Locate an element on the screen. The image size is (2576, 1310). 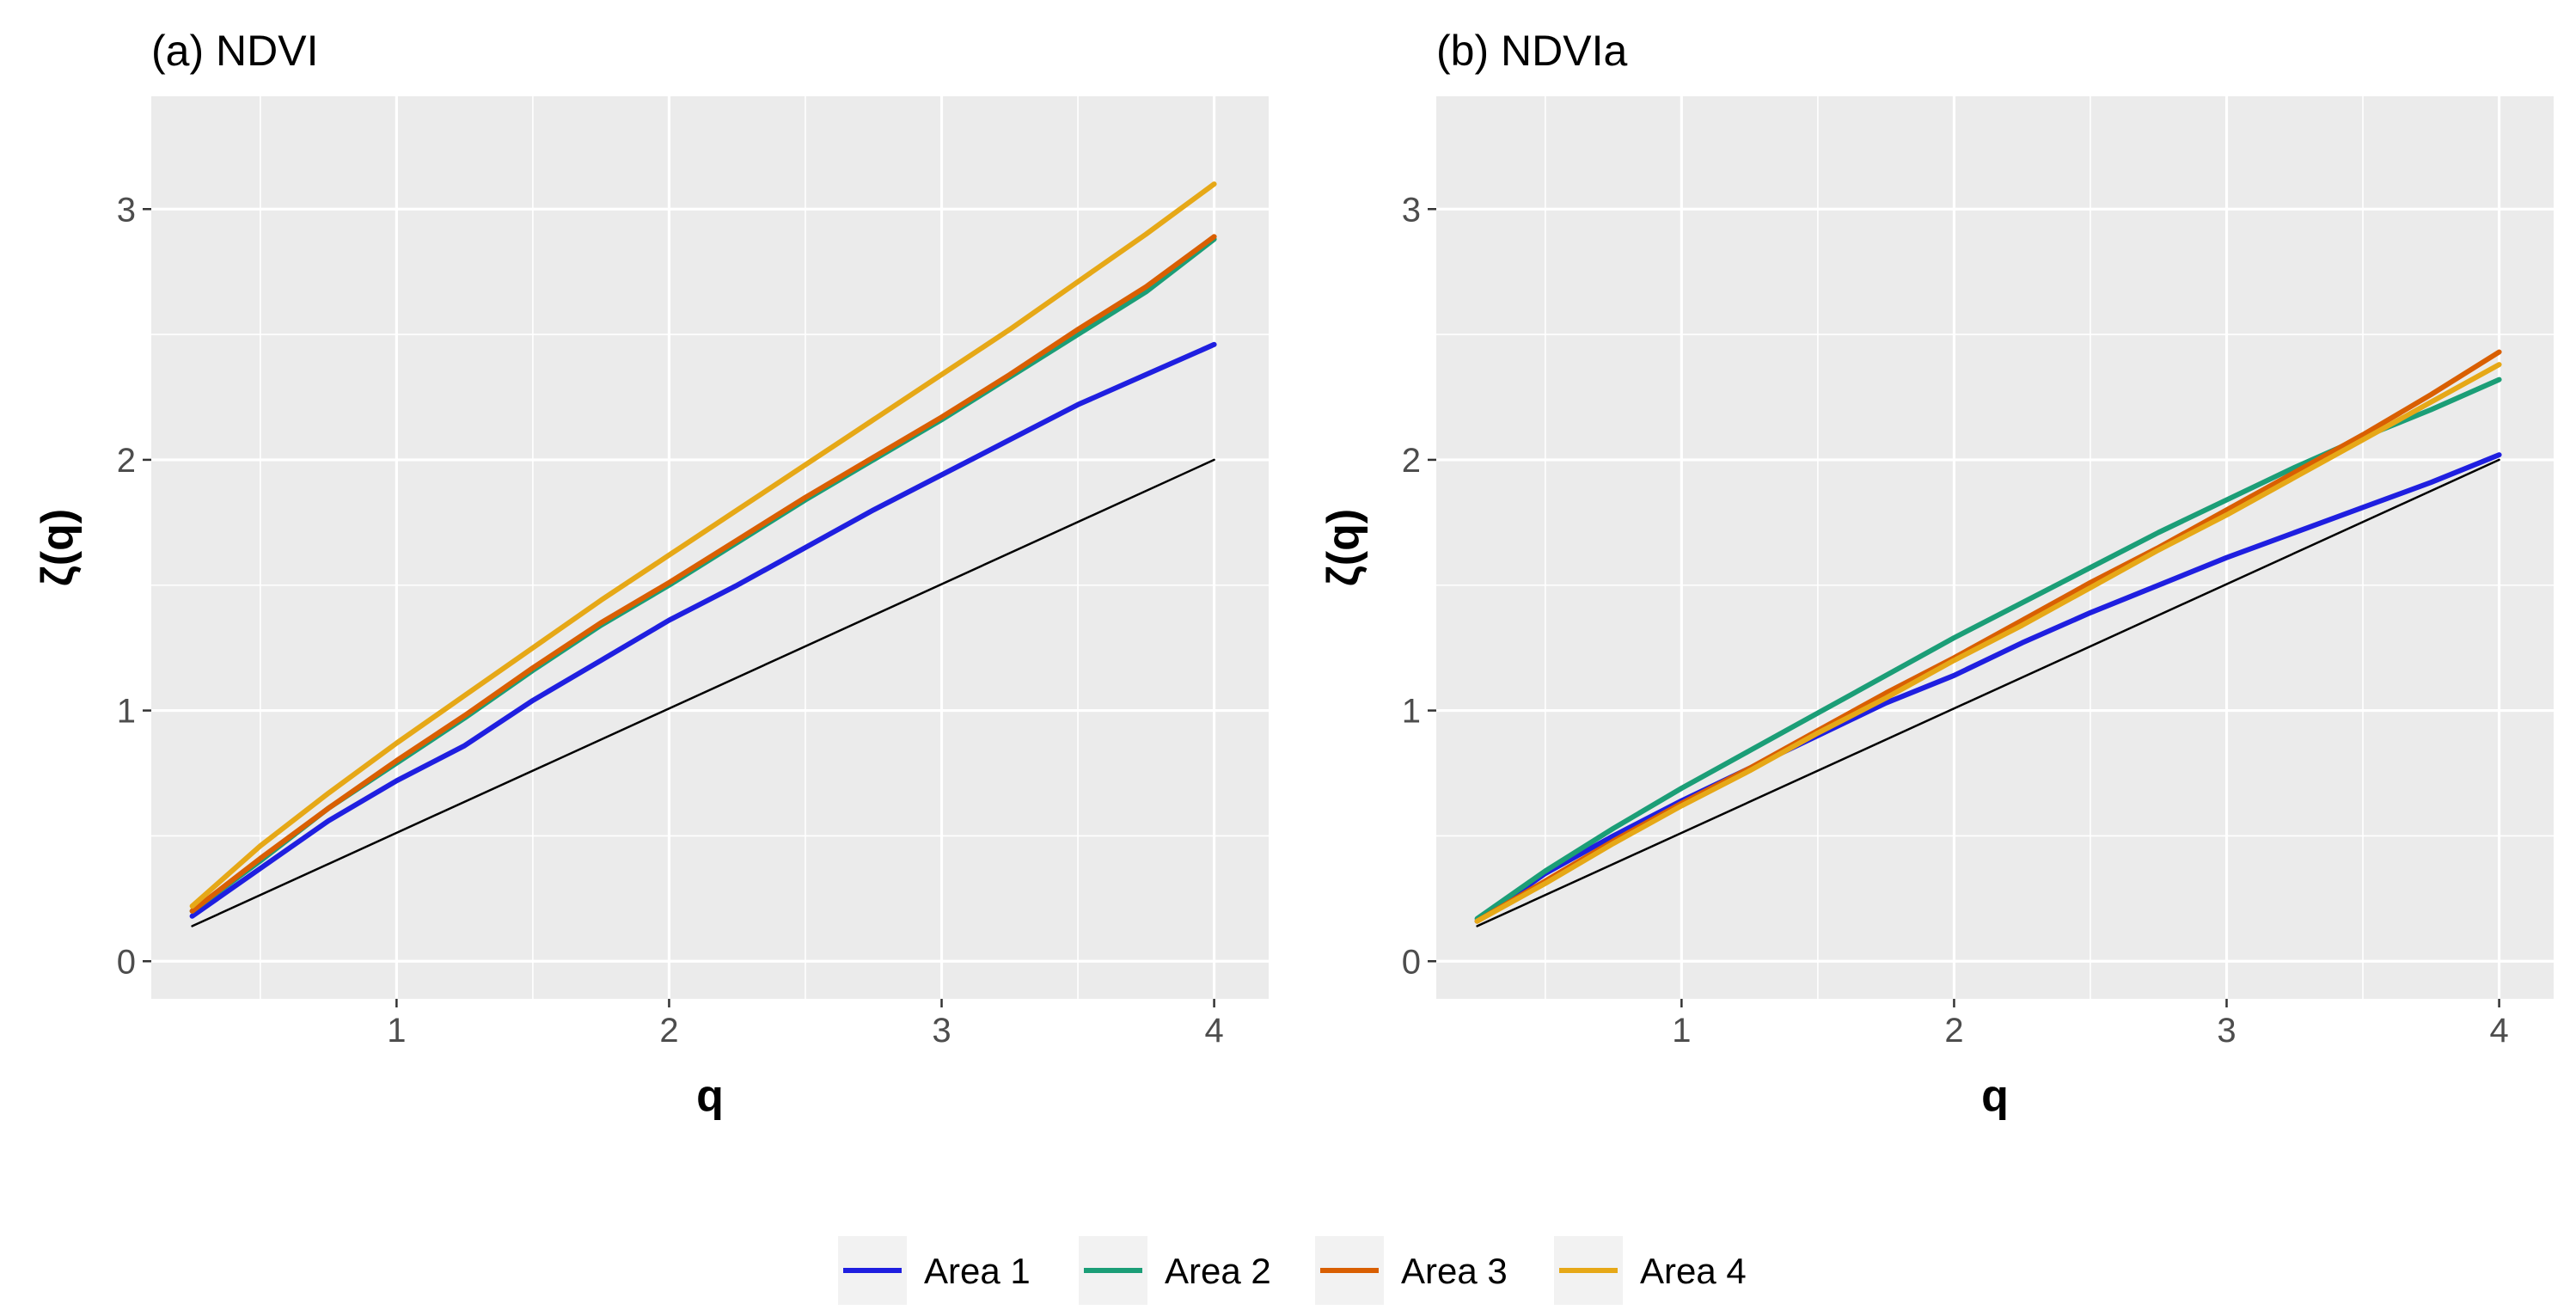
legend-label: Area 3 is located at coordinates (1454, 1271).